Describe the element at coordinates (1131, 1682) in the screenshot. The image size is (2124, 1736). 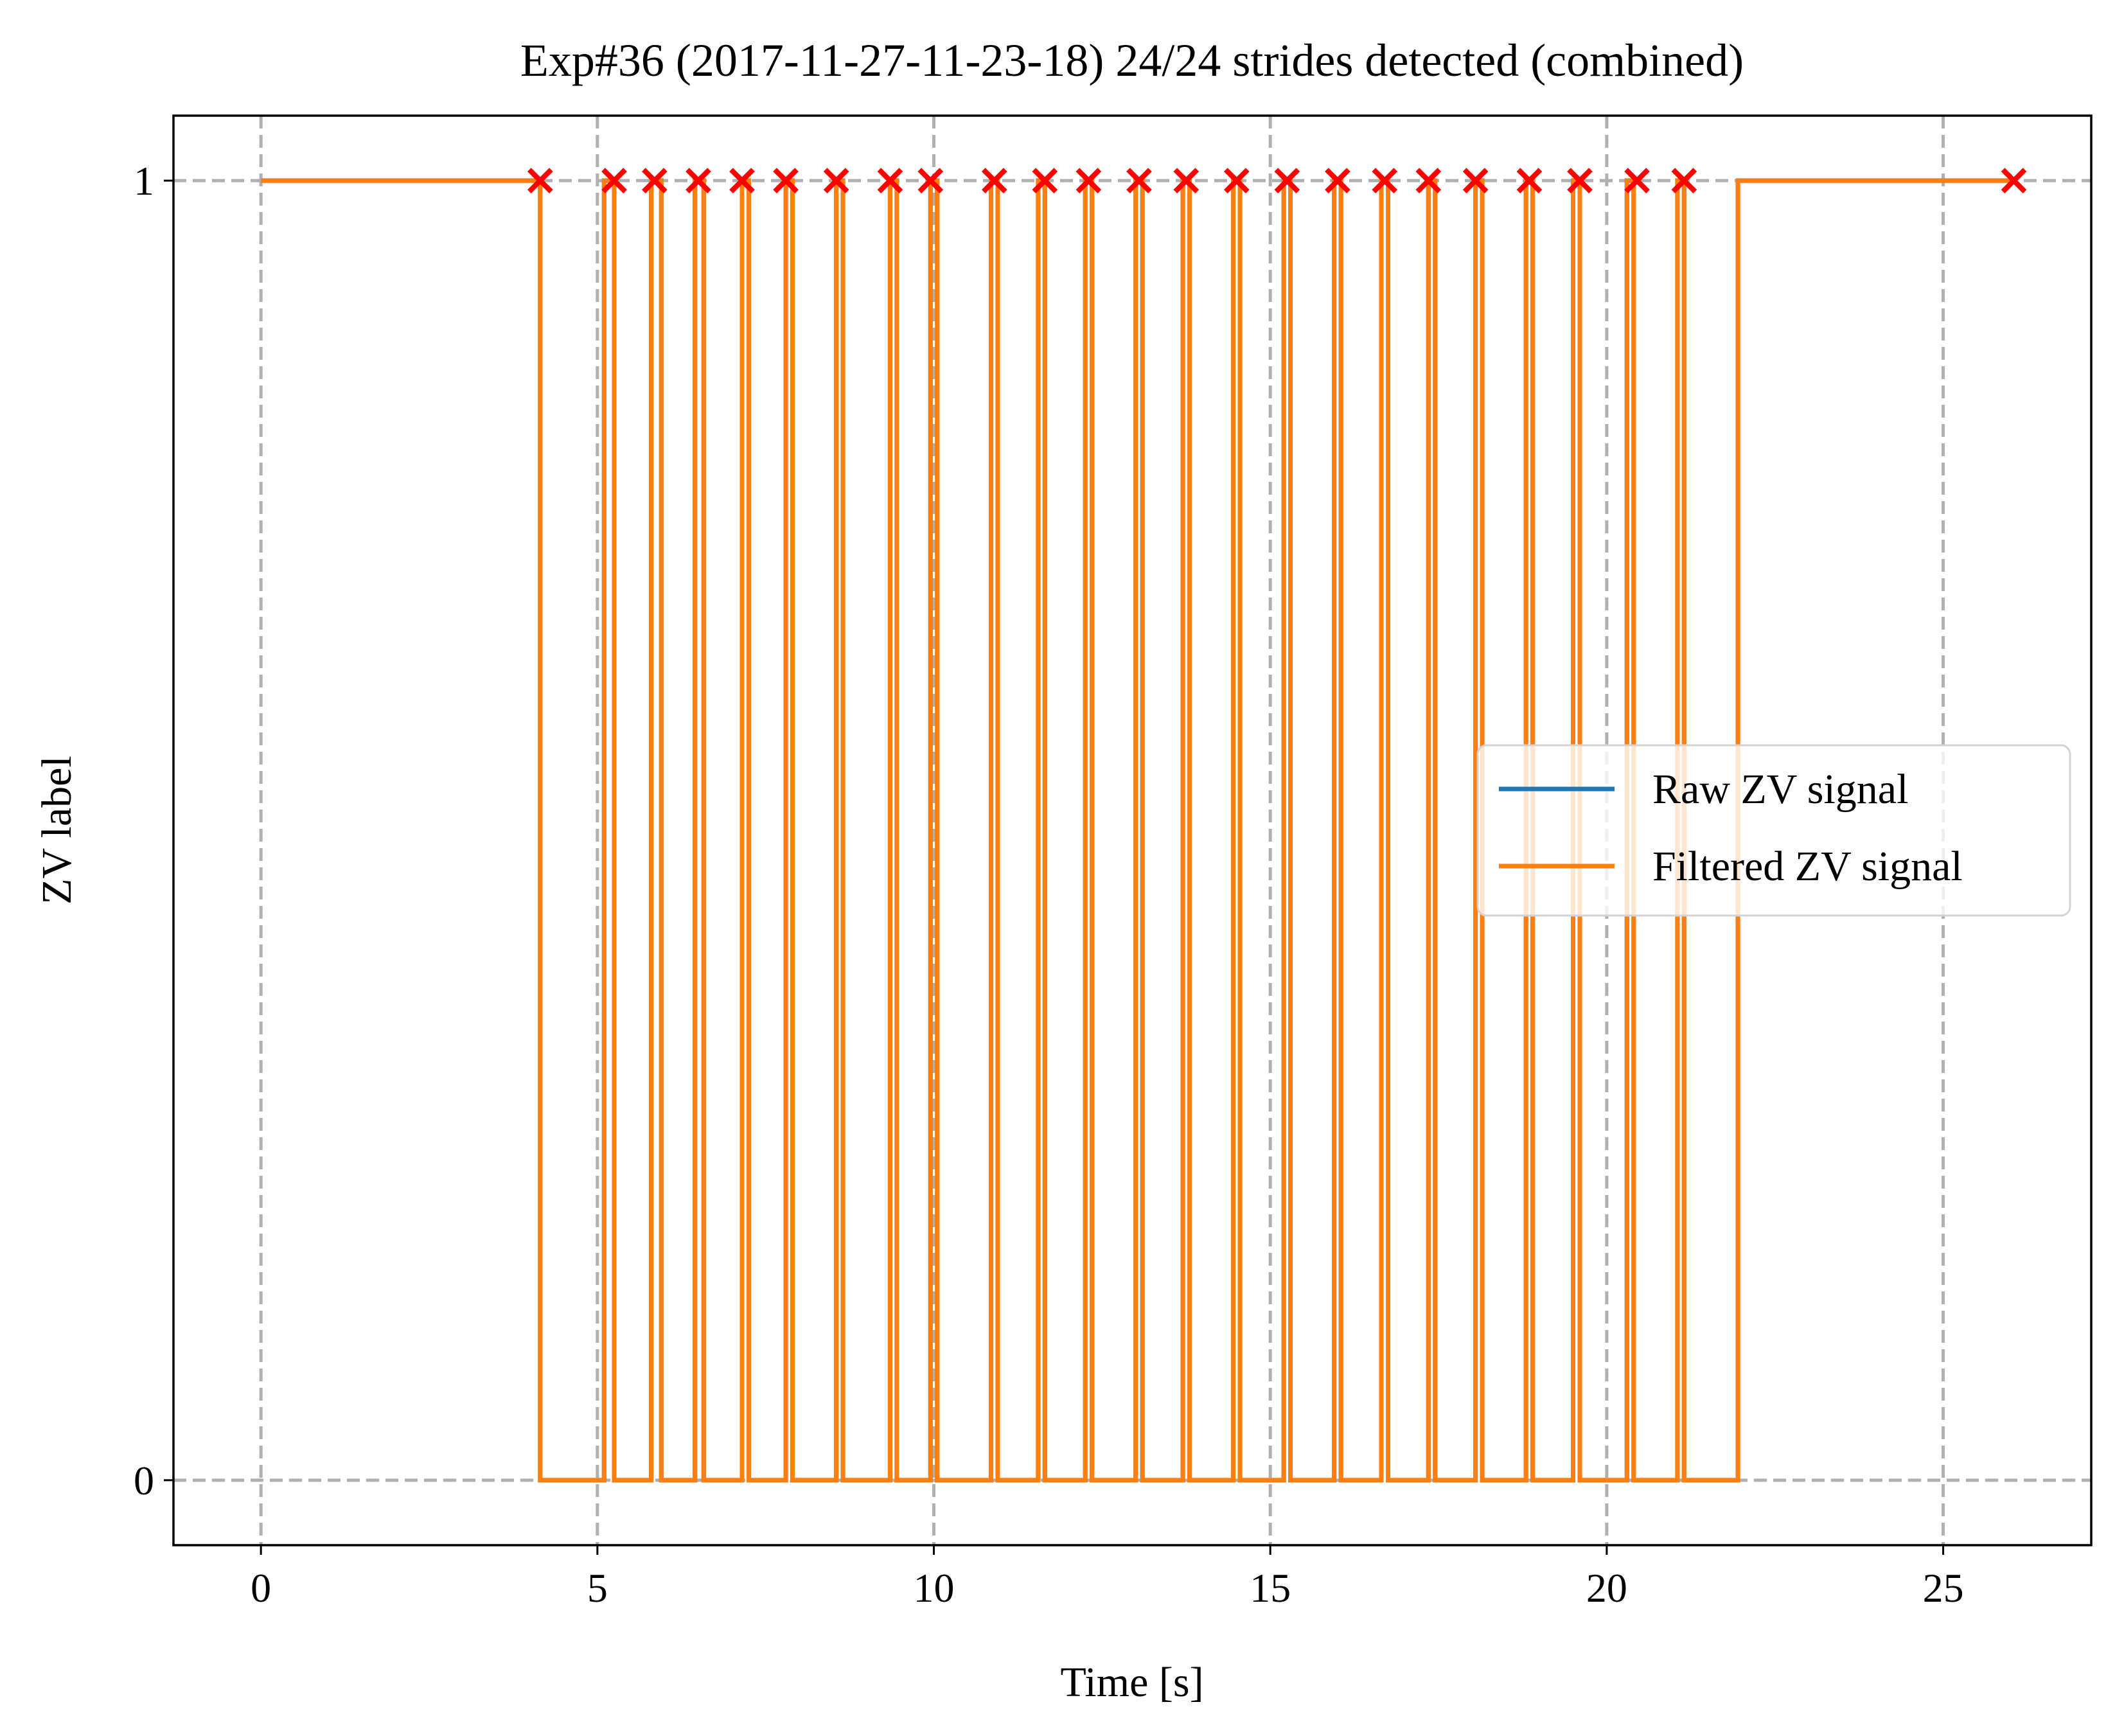
I see `x-axis-label: Time [s]` at that location.